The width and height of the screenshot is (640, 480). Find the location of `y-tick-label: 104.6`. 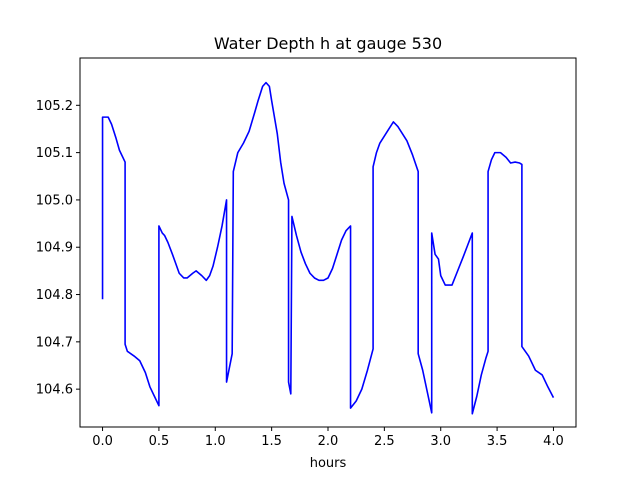

y-tick-label: 104.6 is located at coordinates (54, 390).